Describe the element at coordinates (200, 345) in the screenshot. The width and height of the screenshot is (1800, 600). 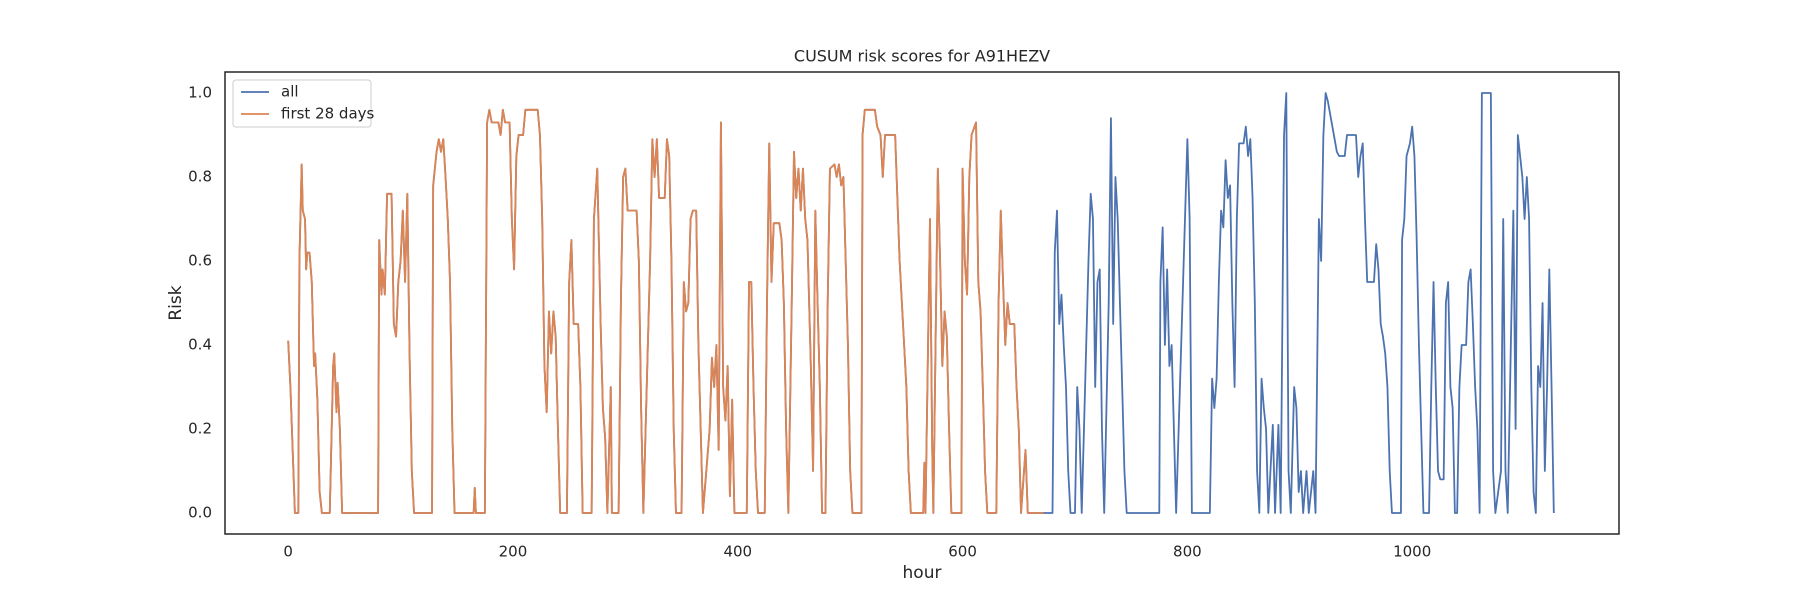
I see `y-tick-label: 0.4` at that location.